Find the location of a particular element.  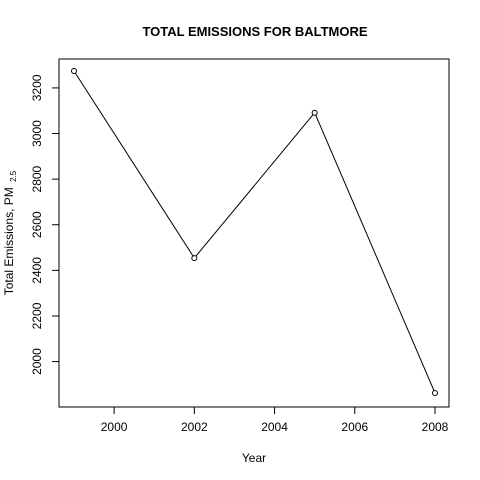

x-axis-label: Year is located at coordinates (254, 458).